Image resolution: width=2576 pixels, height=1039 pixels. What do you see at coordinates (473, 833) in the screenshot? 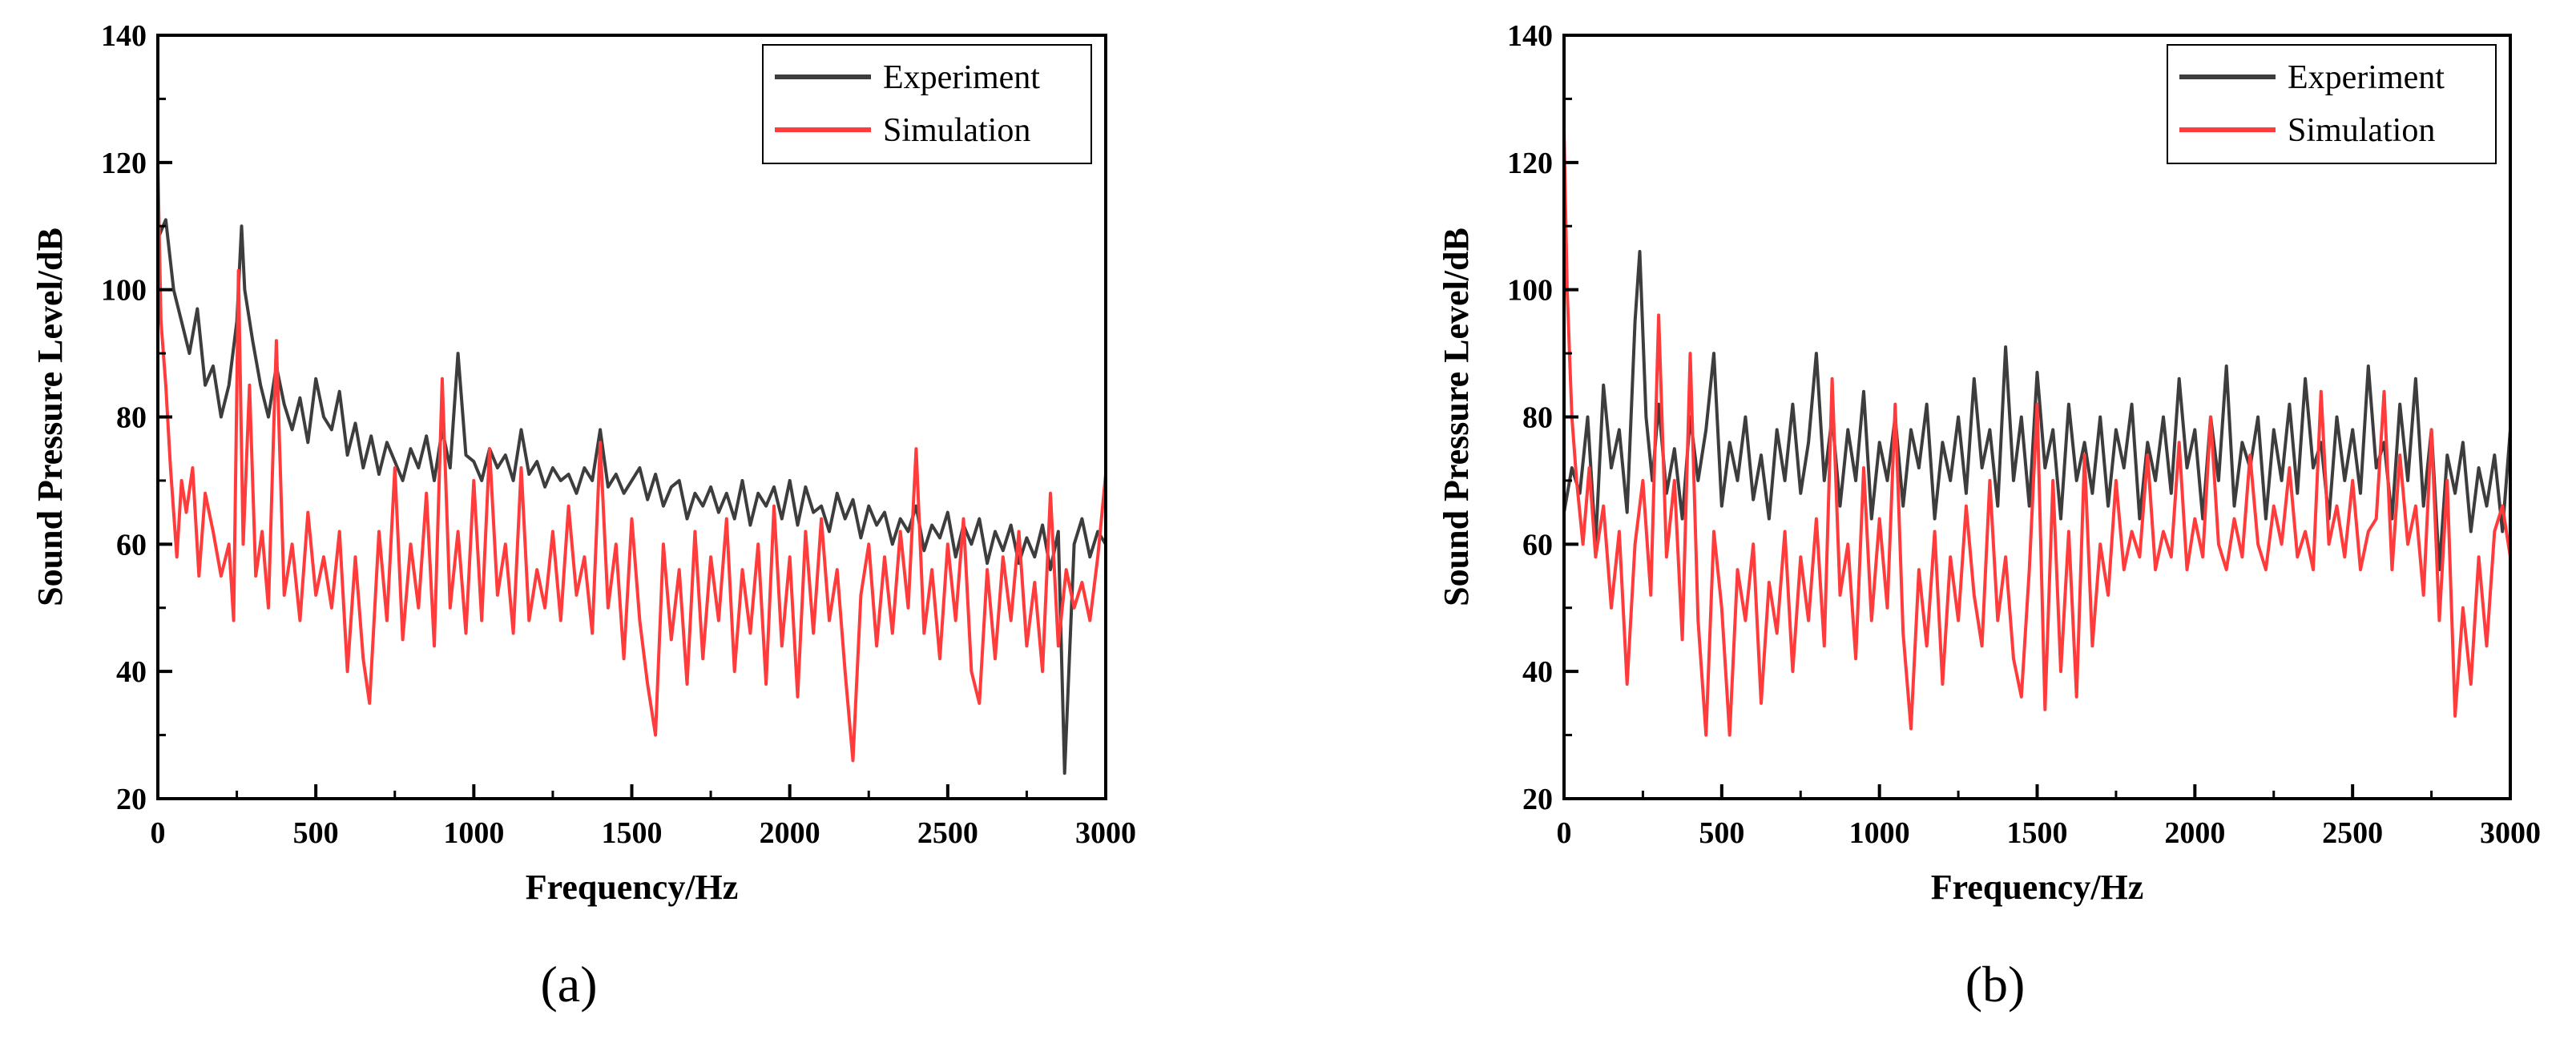
I see `x-tick-label-a: 1000` at bounding box center [473, 833].